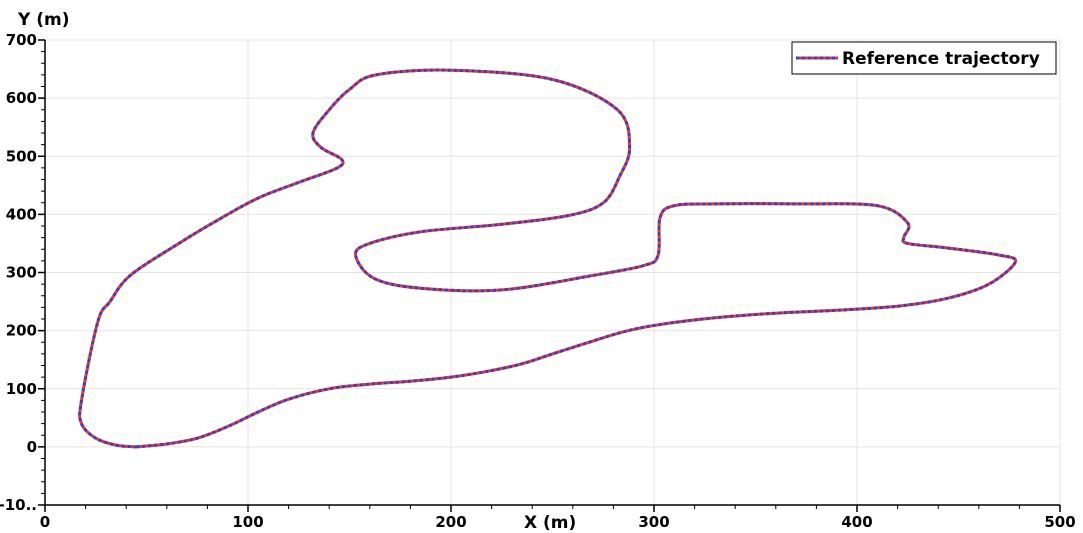 The width and height of the screenshot is (1083, 533). Describe the element at coordinates (1059, 522) in the screenshot. I see `x-tick-label: 500` at that location.